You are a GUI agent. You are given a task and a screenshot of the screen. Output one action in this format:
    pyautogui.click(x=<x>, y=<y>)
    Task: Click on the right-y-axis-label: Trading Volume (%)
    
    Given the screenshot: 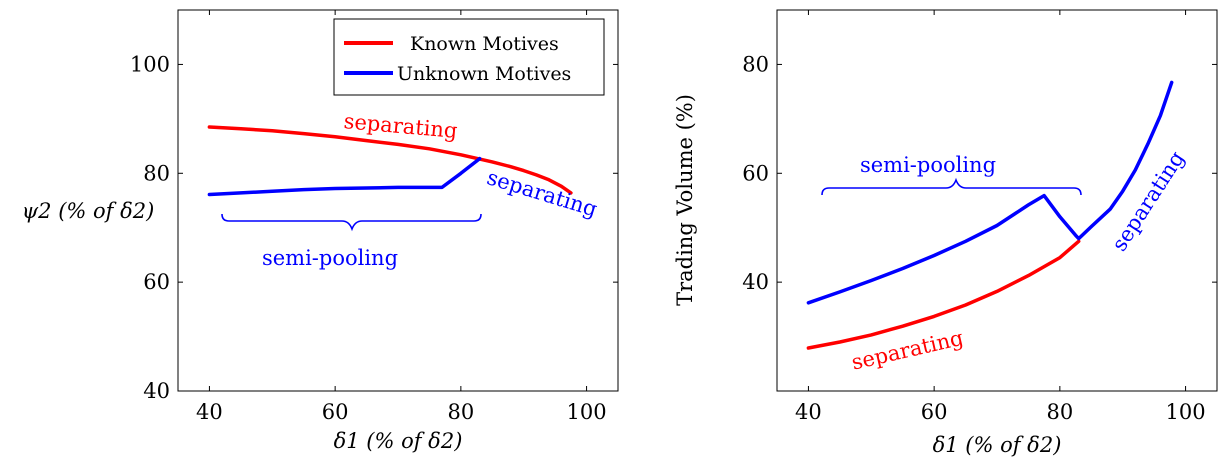 What is the action you would take?
    pyautogui.click(x=685, y=200)
    